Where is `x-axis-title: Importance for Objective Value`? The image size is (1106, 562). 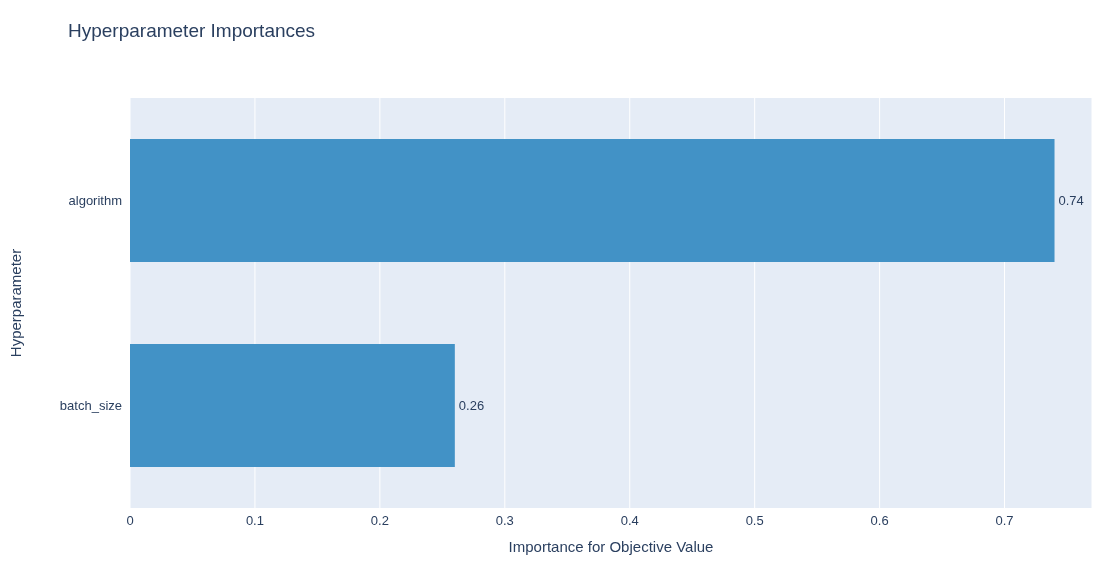 x-axis-title: Importance for Objective Value is located at coordinates (611, 546).